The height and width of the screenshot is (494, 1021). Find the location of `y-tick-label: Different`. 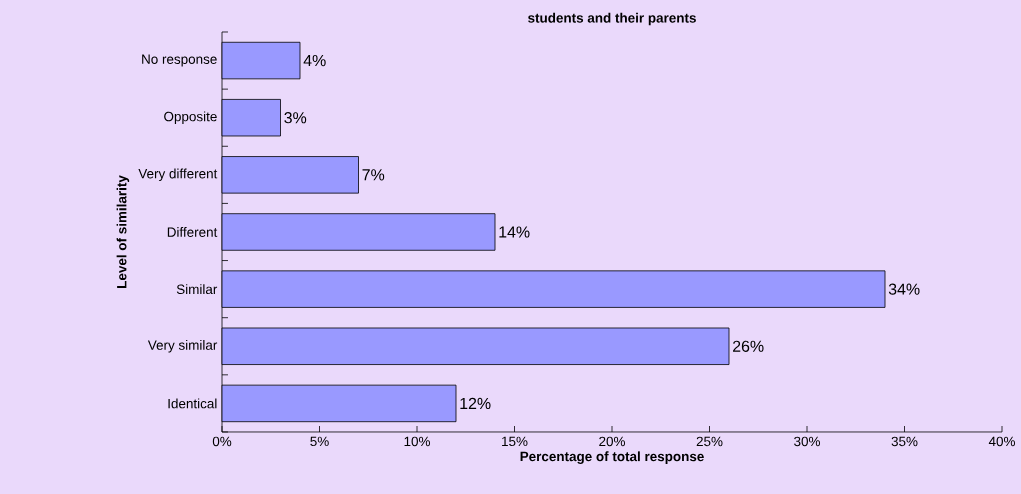

y-tick-label: Different is located at coordinates (192, 232).